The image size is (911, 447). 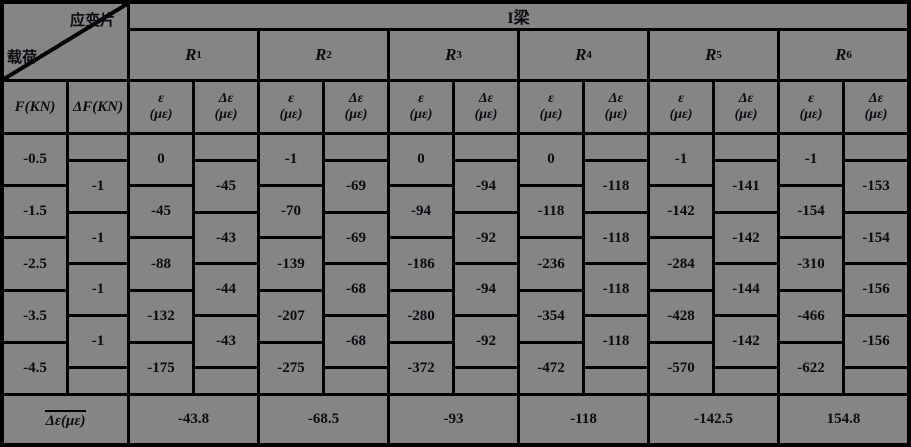 I want to click on average-cell-r3: -93, so click(x=453, y=419).